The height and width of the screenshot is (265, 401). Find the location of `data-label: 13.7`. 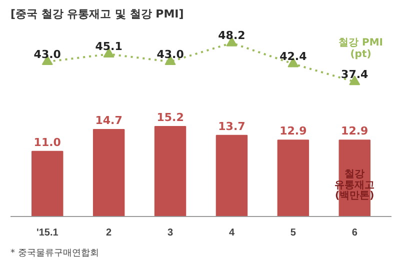

data-label: 13.7 is located at coordinates (232, 126).